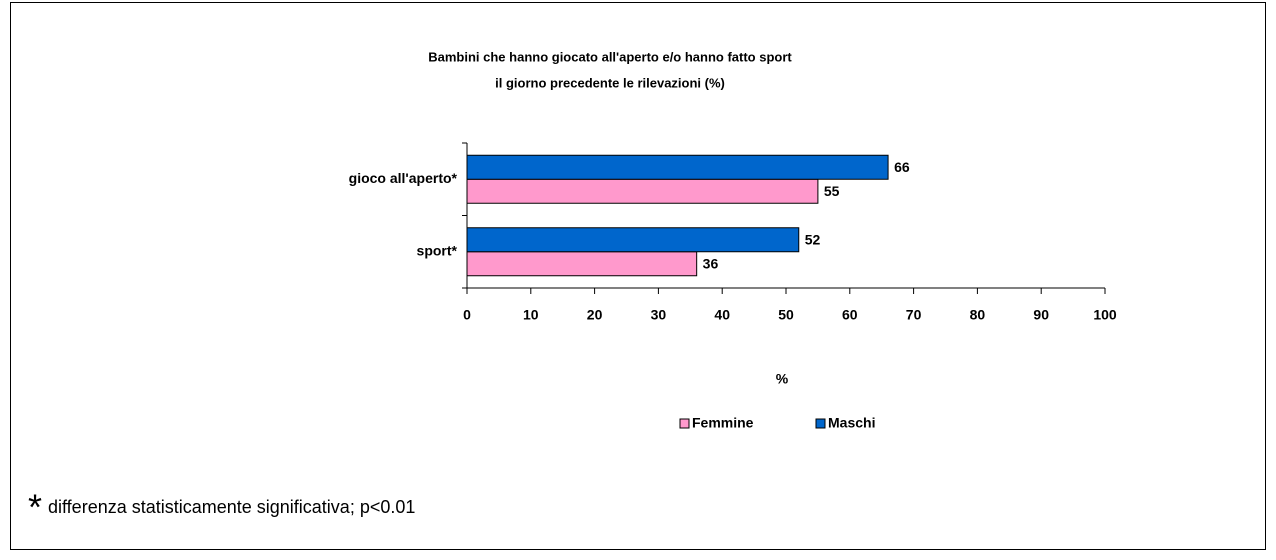 This screenshot has width=1276, height=560. Describe the element at coordinates (902, 167) in the screenshot. I see `value-label: 66` at that location.